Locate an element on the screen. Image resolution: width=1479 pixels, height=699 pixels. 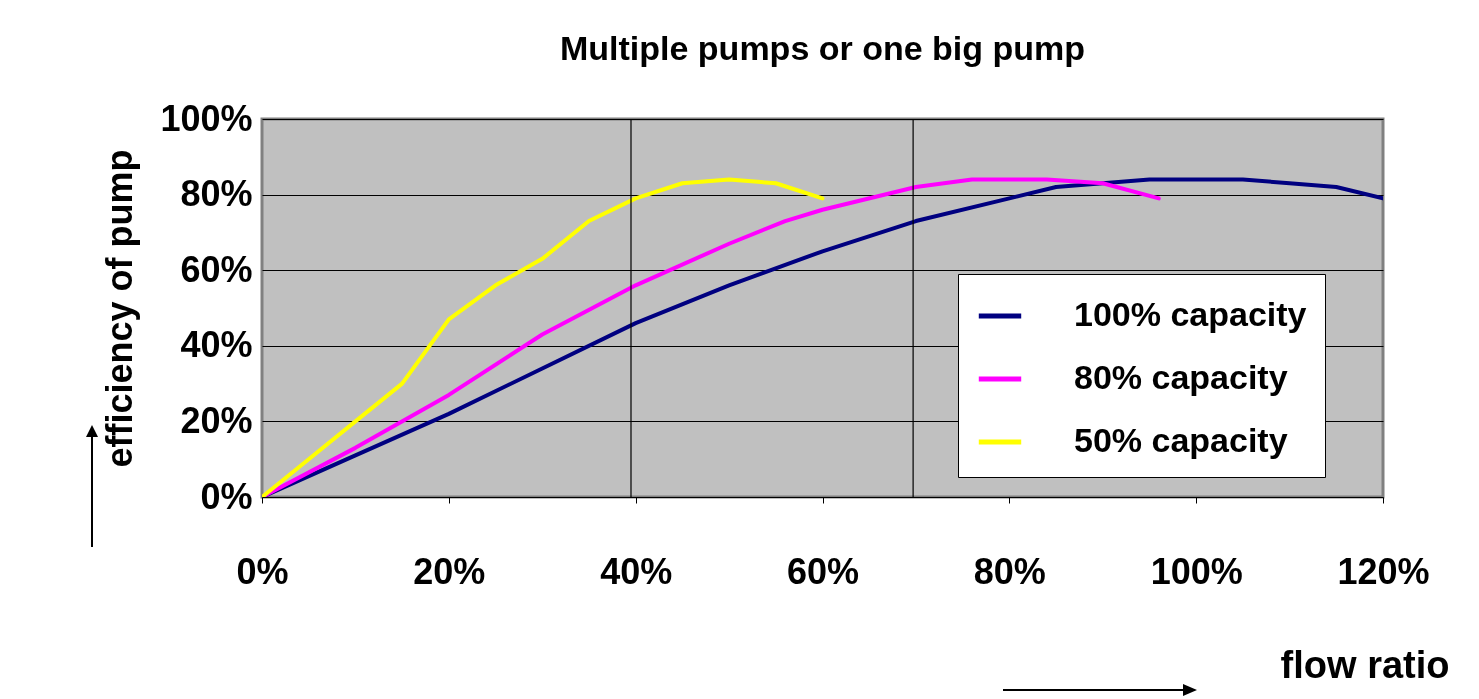
x-tick-label: 60% is located at coordinates (823, 571).